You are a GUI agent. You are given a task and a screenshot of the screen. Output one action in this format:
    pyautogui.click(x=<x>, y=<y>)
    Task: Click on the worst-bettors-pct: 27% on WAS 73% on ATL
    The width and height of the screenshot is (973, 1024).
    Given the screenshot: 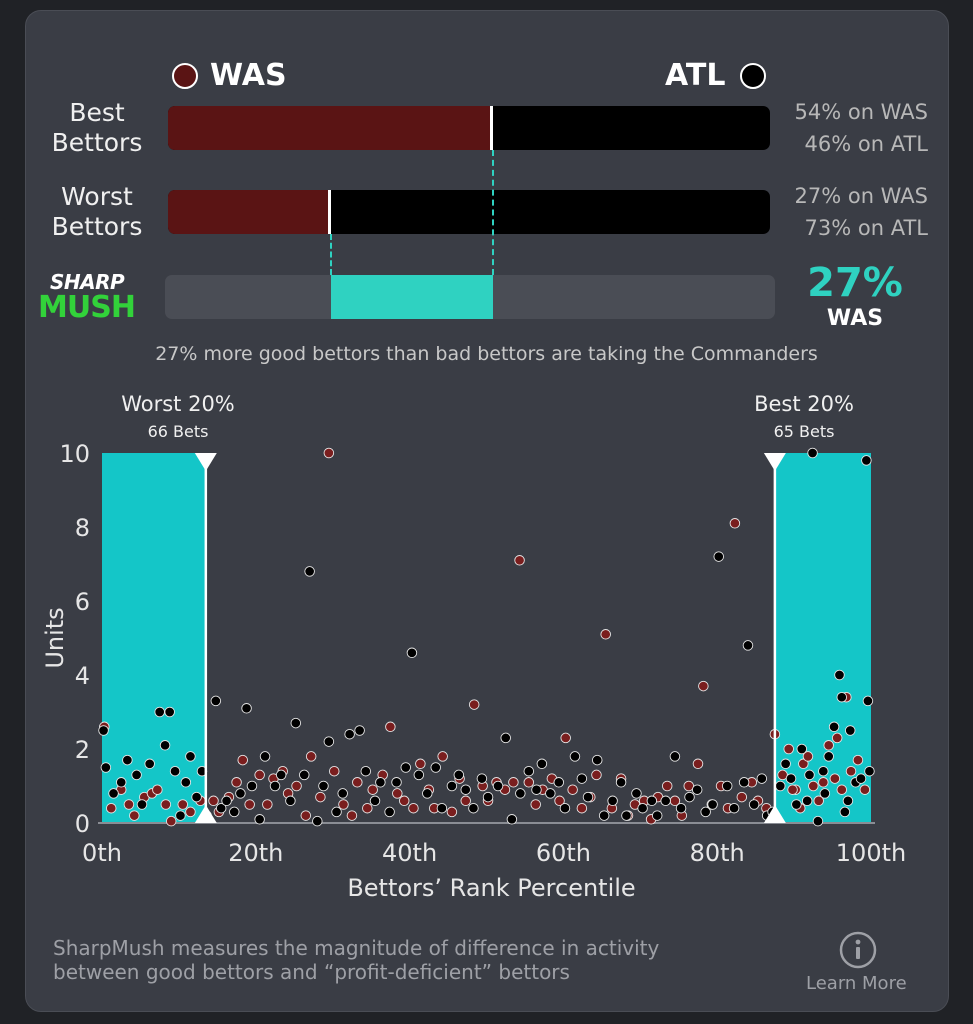 What is the action you would take?
    pyautogui.click(x=853, y=212)
    